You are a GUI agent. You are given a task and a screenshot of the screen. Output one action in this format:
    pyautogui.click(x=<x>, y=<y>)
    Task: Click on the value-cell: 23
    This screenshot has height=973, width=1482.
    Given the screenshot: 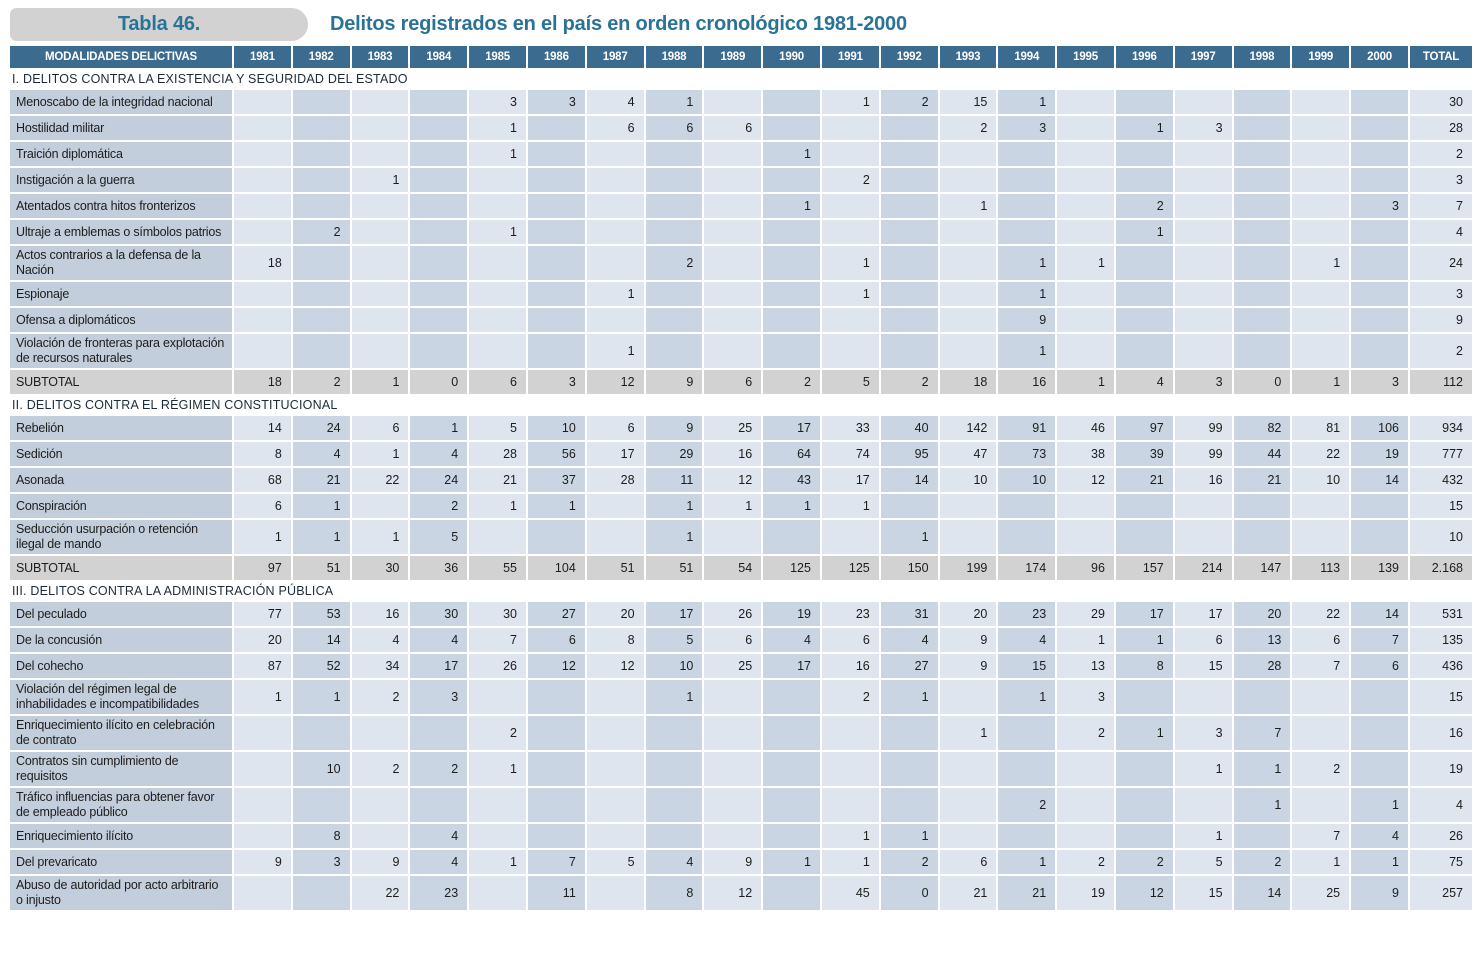 What is the action you would take?
    pyautogui.click(x=850, y=614)
    